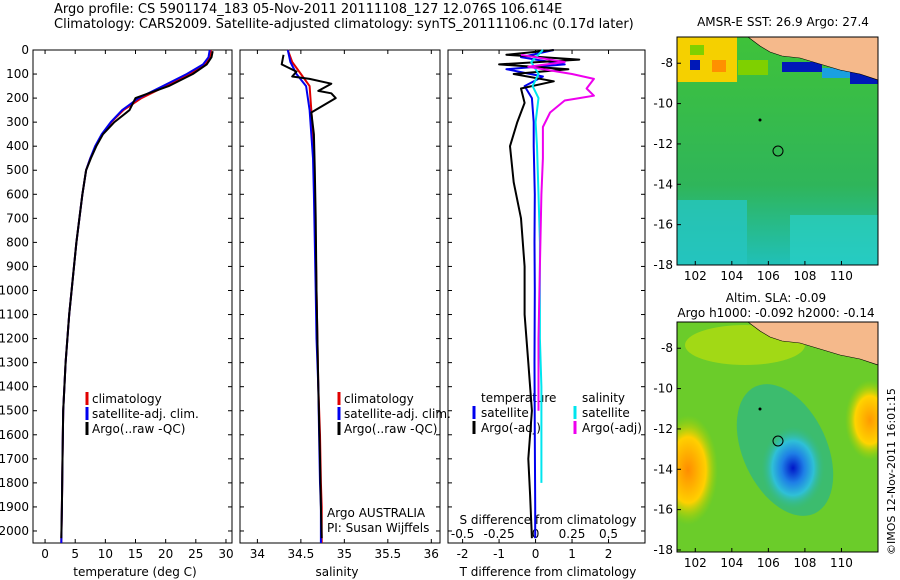 The height and width of the screenshot is (580, 900). What do you see at coordinates (344, 554) in the screenshot?
I see `x-tick-label: 35` at bounding box center [344, 554].